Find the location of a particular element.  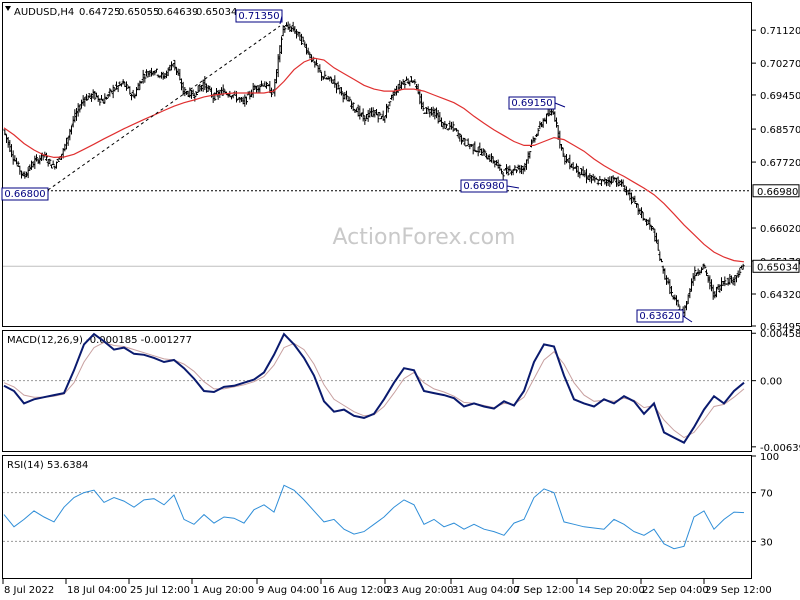

x-tick-label: 1 Aug 20:00 is located at coordinates (223, 590).